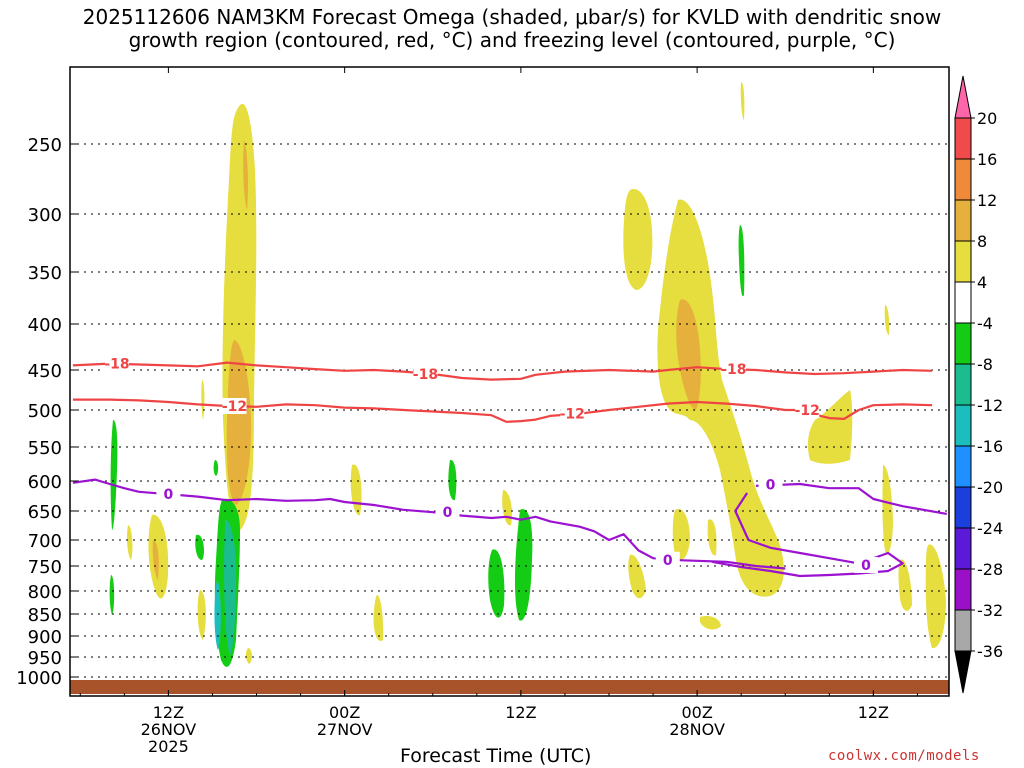 Image resolution: width=1024 pixels, height=768 pixels. What do you see at coordinates (963, 97) in the screenshot?
I see `colorbar-top-arrow` at bounding box center [963, 97].